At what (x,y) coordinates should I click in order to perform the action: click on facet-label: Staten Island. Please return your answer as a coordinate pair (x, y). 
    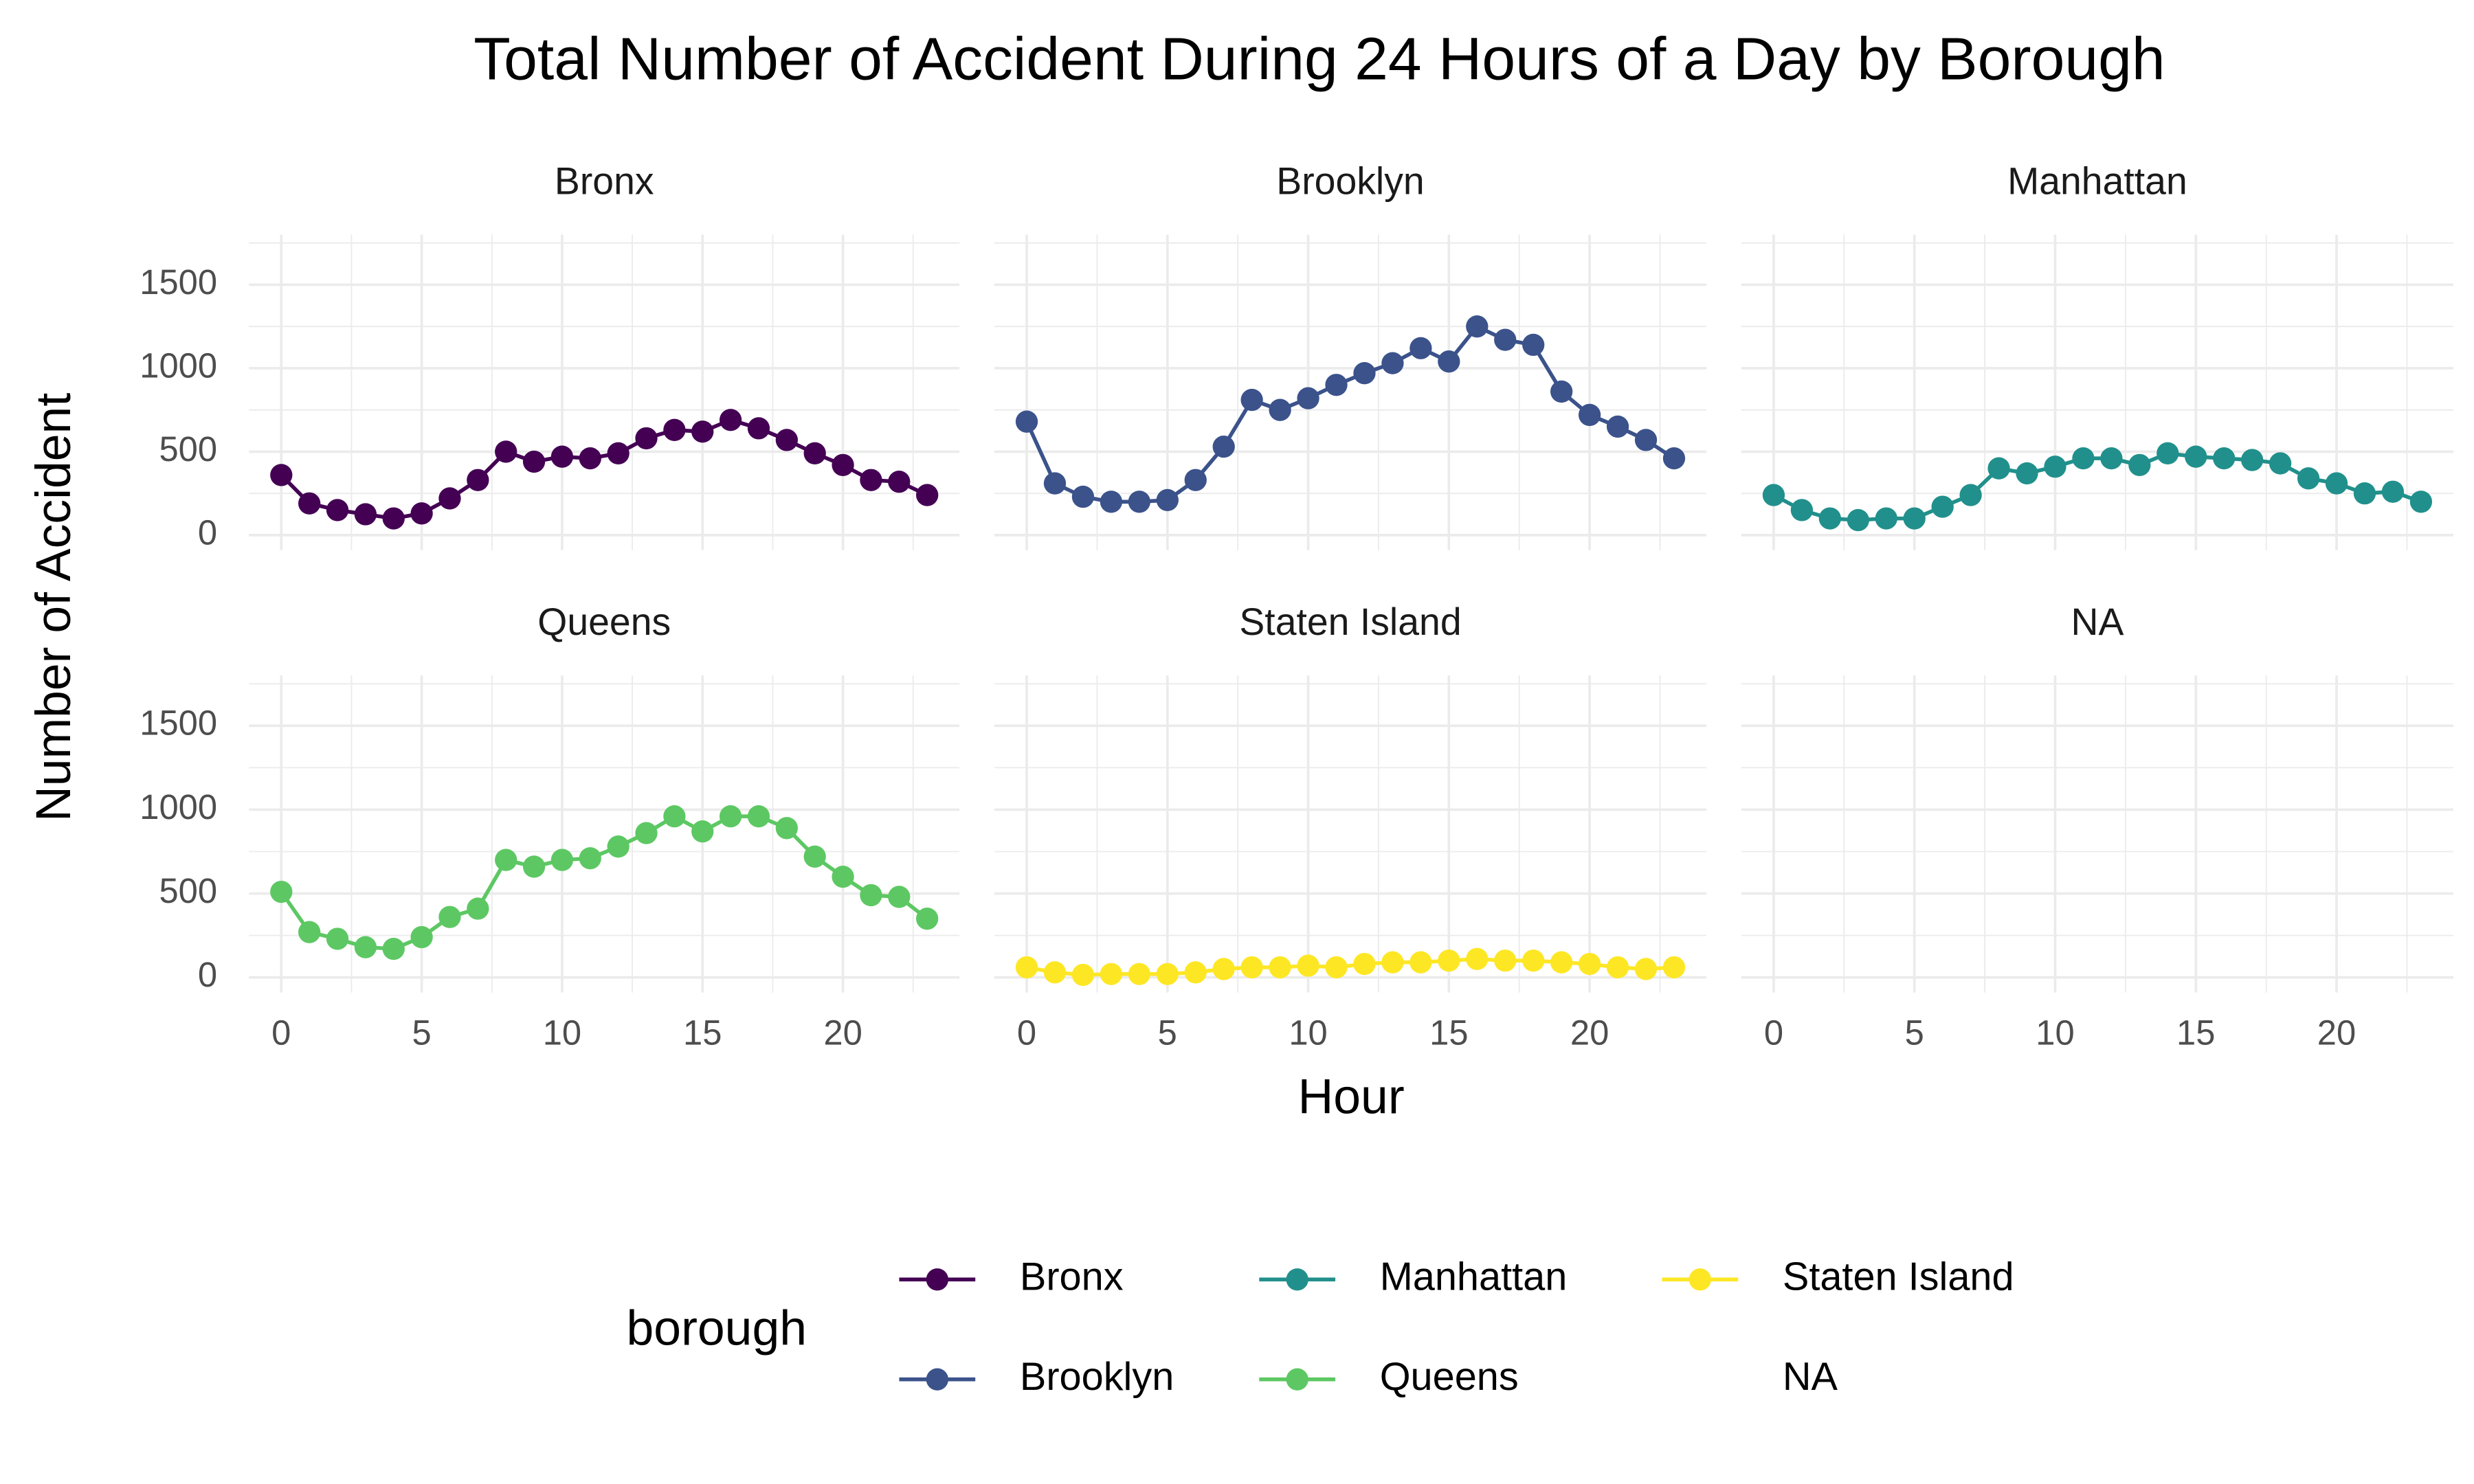
    Looking at the image, I should click on (1350, 621).